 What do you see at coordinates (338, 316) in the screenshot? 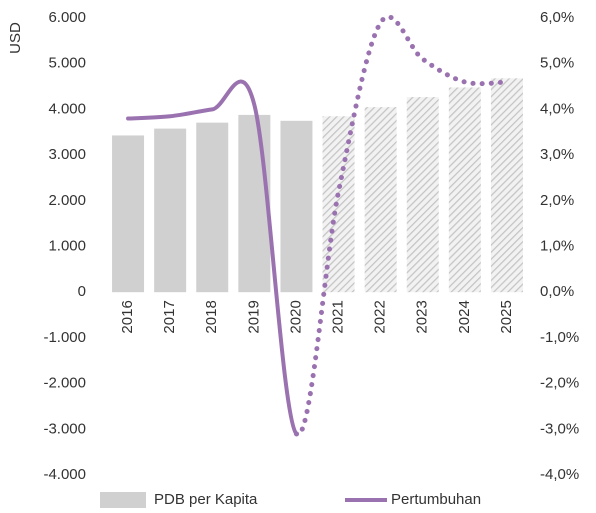
I see `x-tick-label: 2021` at bounding box center [338, 316].